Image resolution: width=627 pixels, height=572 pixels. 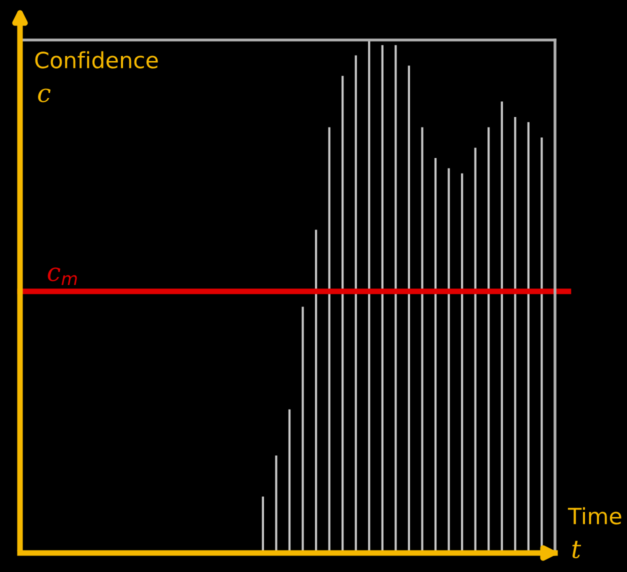 What do you see at coordinates (62, 276) in the screenshot?
I see `ref-line-label: c$_{m}$` at bounding box center [62, 276].